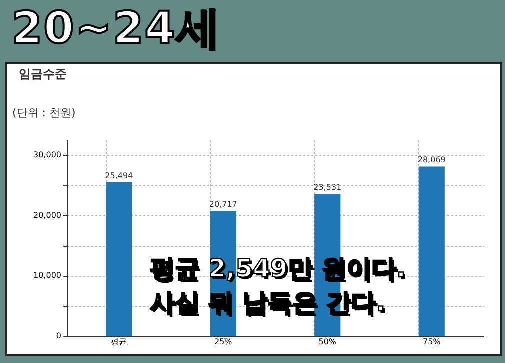 The image size is (505, 363). Describe the element at coordinates (432, 342) in the screenshot. I see `x-tick-label: 75%` at that location.